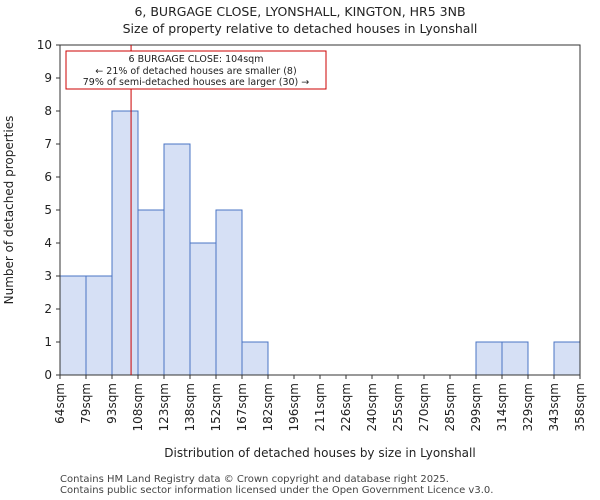 Image resolution: width=600 pixels, height=500 pixels. What do you see at coordinates (528, 407) in the screenshot?
I see `x-tick-label: 329sqm` at bounding box center [528, 407].